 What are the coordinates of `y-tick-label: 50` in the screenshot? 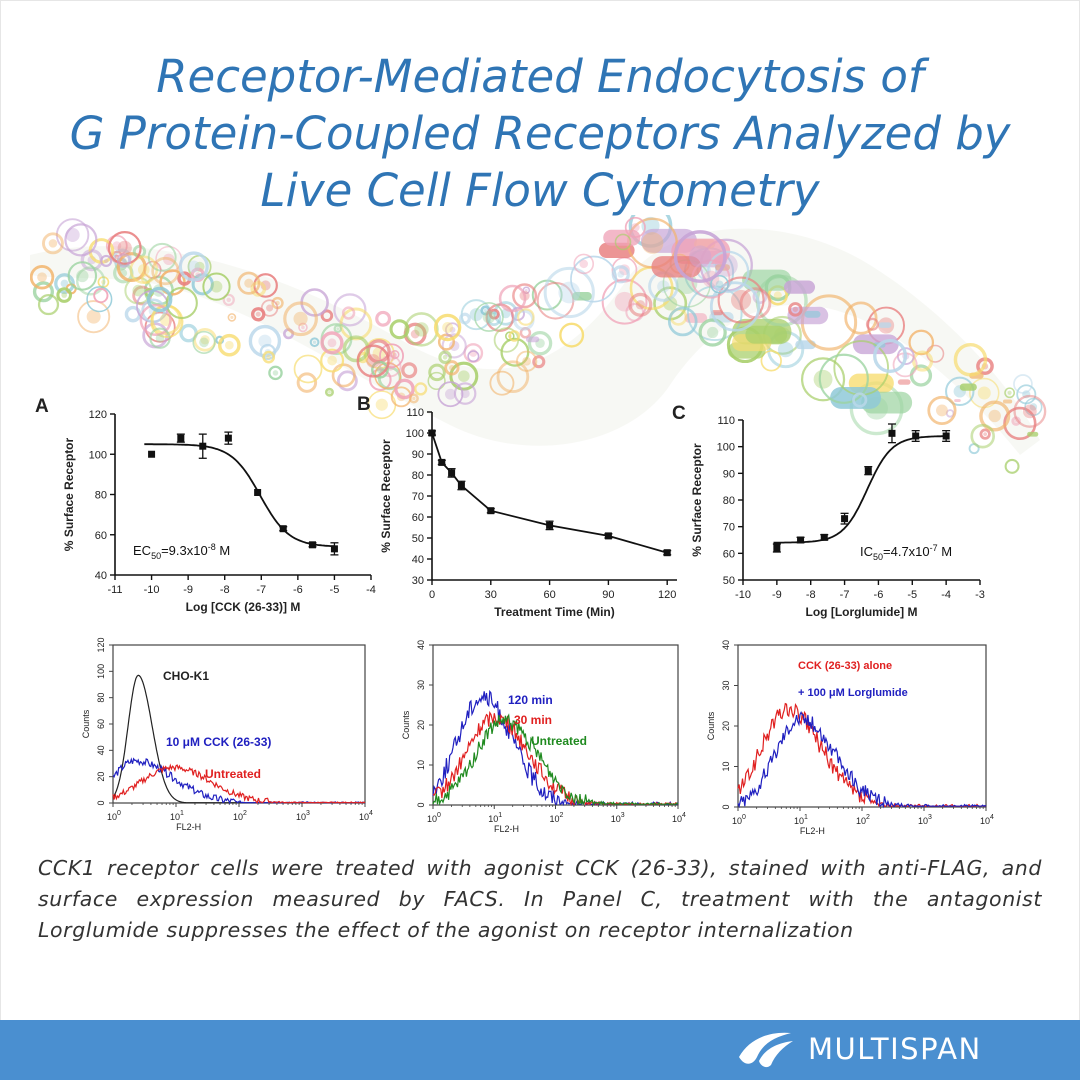 It's located at (418, 539).